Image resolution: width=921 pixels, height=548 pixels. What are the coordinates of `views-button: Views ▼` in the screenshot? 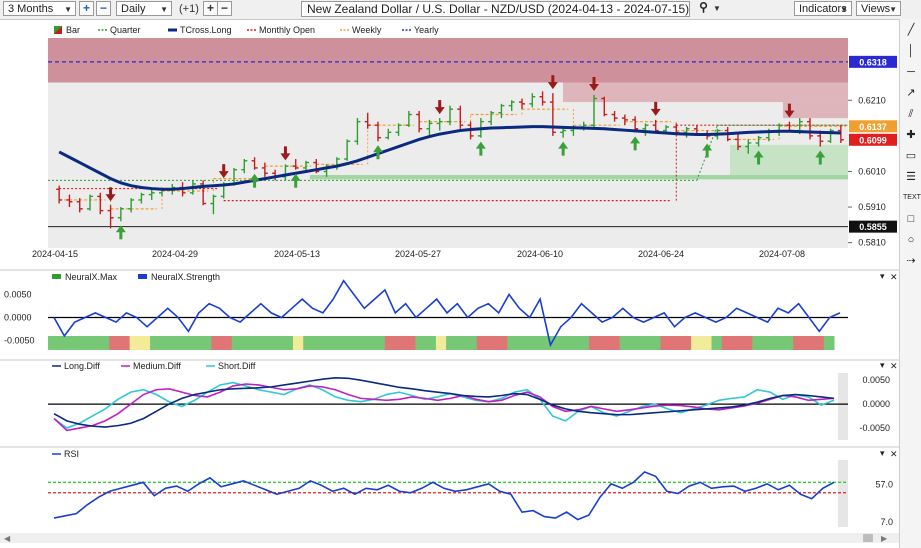 It's located at (878, 8).